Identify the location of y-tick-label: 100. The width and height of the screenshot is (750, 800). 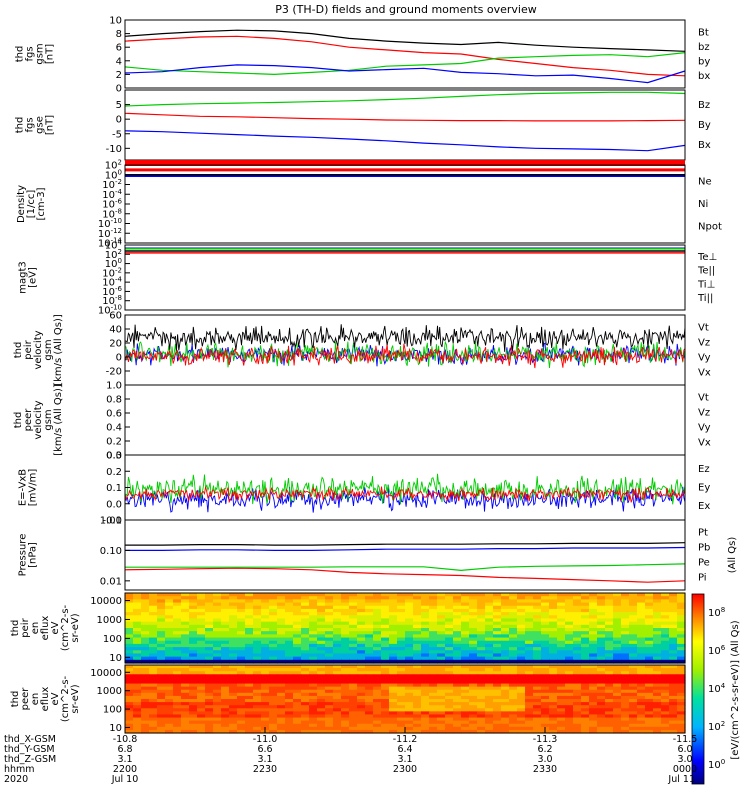
(112, 639).